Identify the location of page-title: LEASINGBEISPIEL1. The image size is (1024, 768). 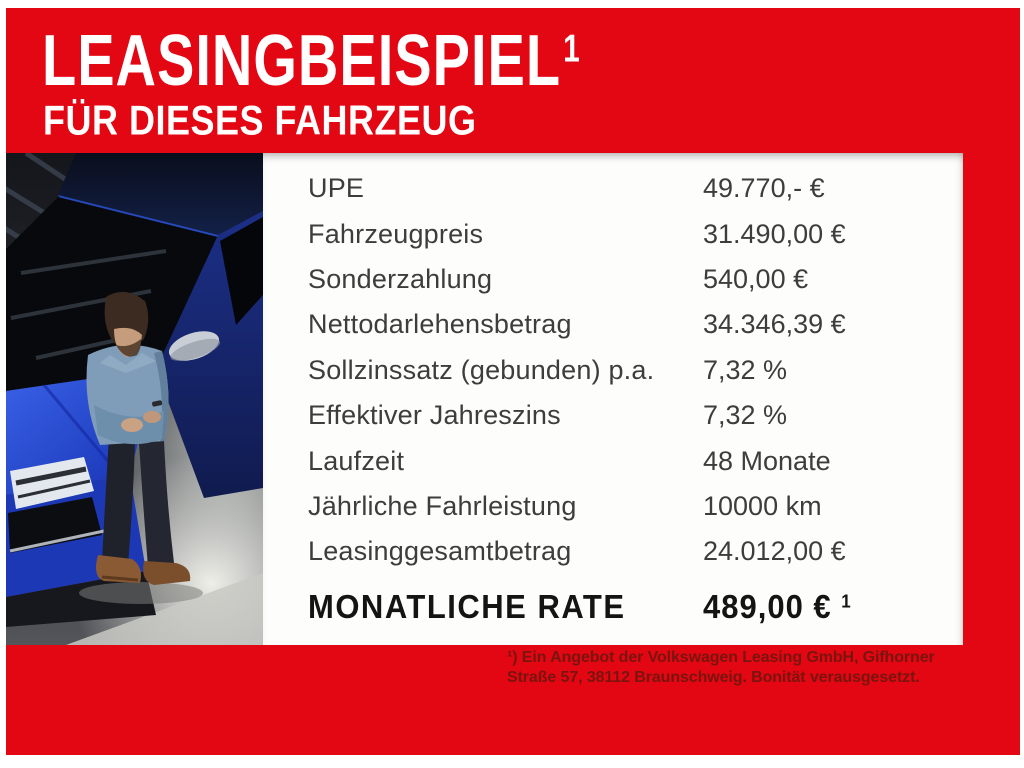
(311, 60).